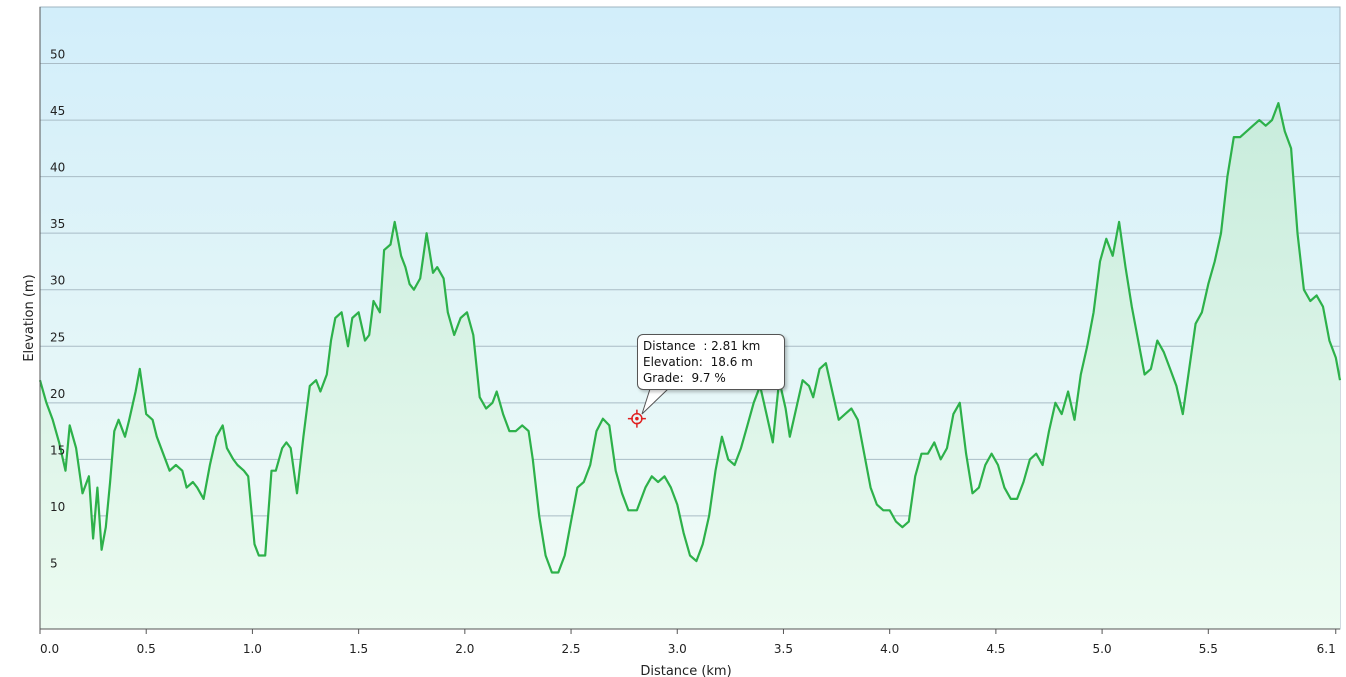  Describe the element at coordinates (732, 346) in the screenshot. I see `tooltip-distance-value: : 2.81 km` at that location.